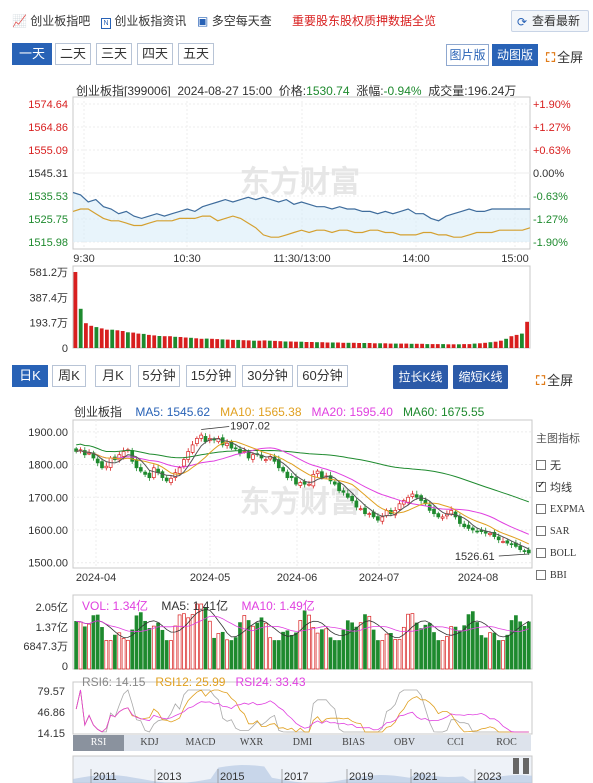  Describe the element at coordinates (550, 21) in the screenshot. I see `refresh-button: ⟳ 查看最新` at that location.